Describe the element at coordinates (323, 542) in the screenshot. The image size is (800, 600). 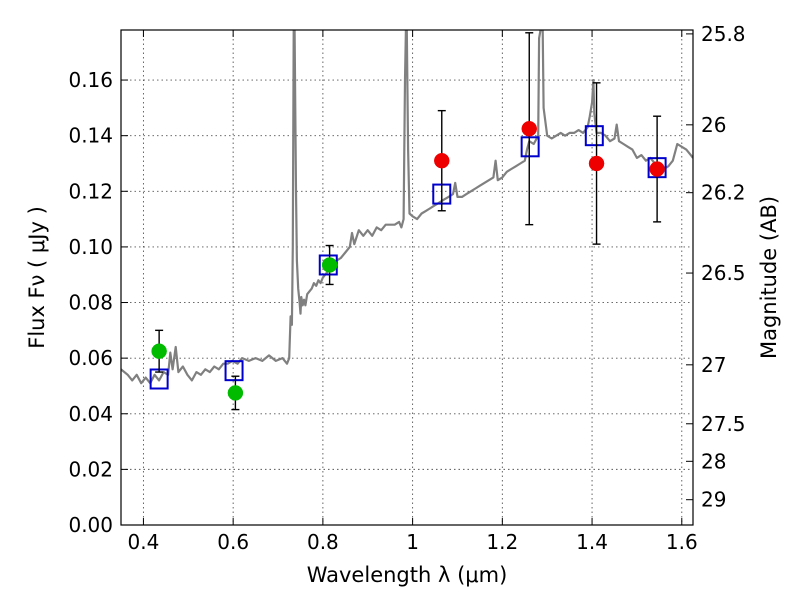
I see `x-tick-label: 0.8` at that location.